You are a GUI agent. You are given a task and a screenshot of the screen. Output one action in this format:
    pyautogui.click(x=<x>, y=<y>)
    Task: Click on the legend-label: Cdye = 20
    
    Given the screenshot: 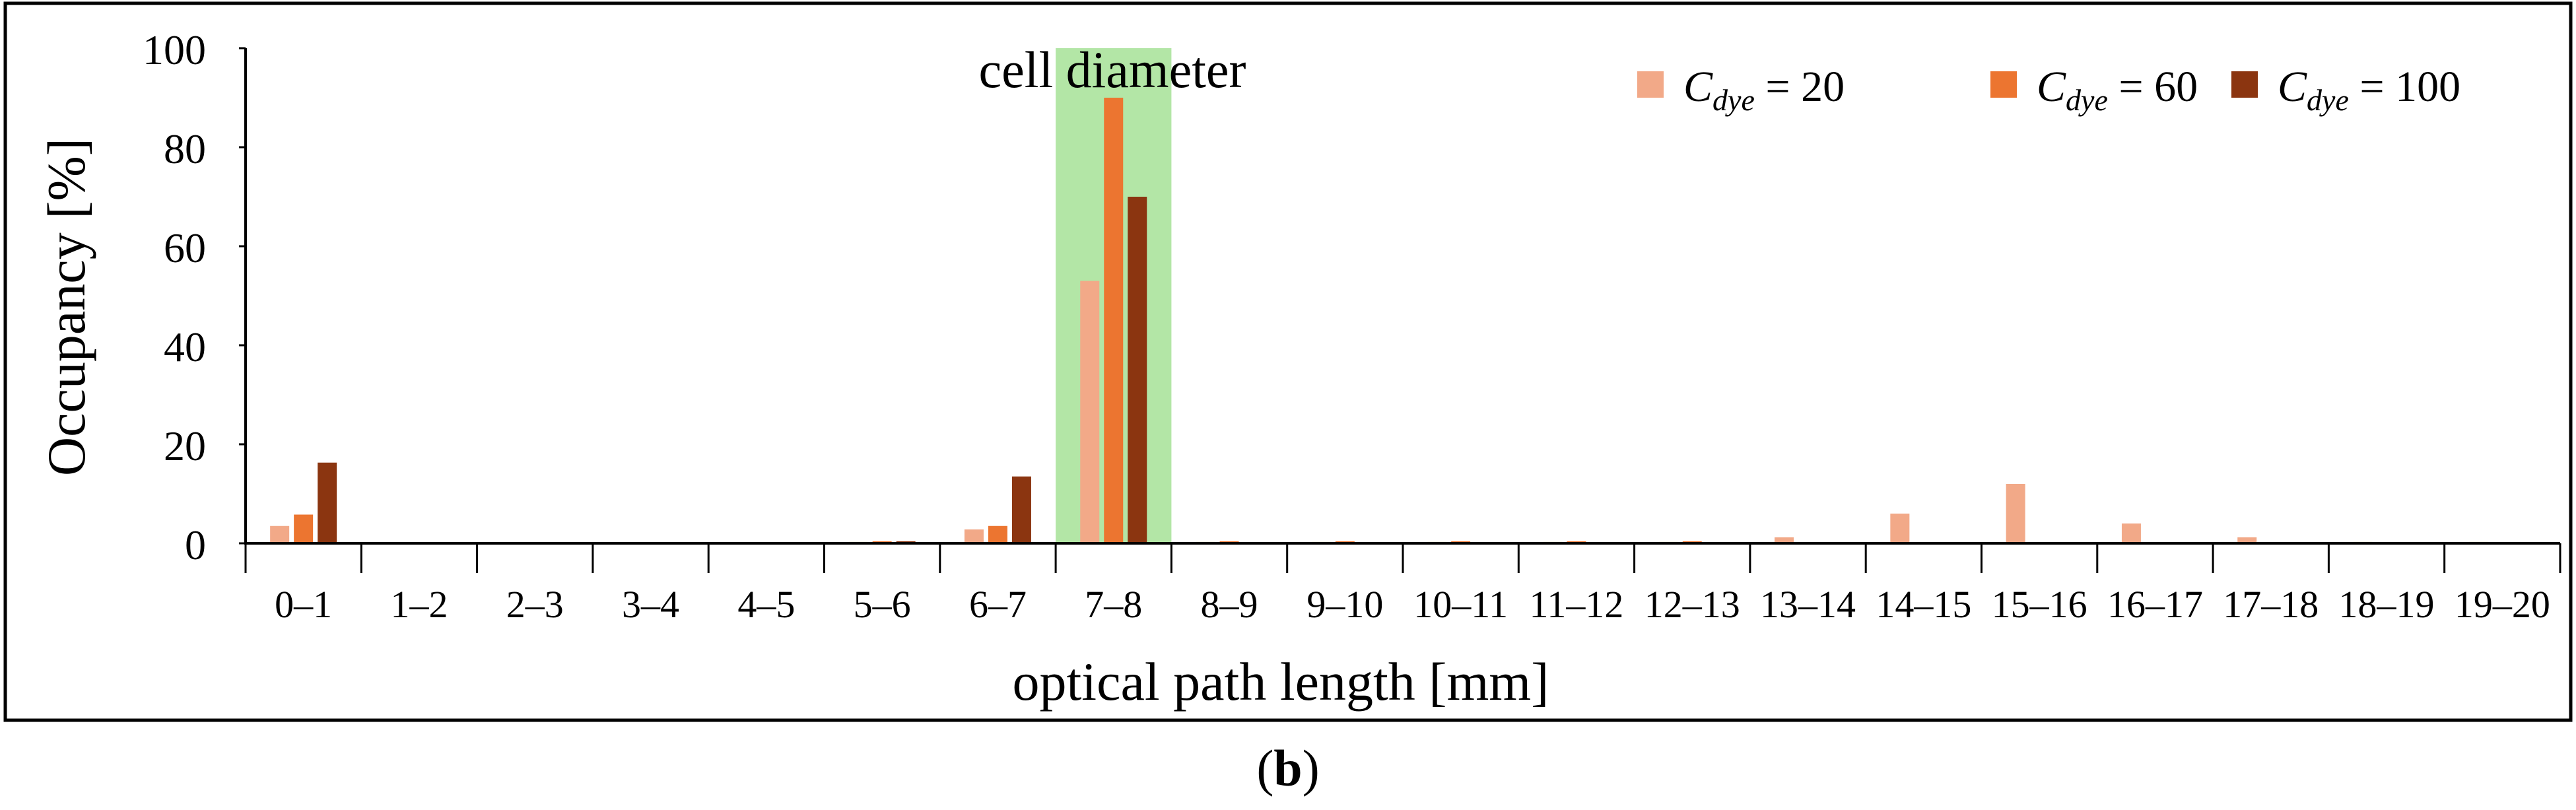 What is the action you would take?
    pyautogui.click(x=1764, y=90)
    